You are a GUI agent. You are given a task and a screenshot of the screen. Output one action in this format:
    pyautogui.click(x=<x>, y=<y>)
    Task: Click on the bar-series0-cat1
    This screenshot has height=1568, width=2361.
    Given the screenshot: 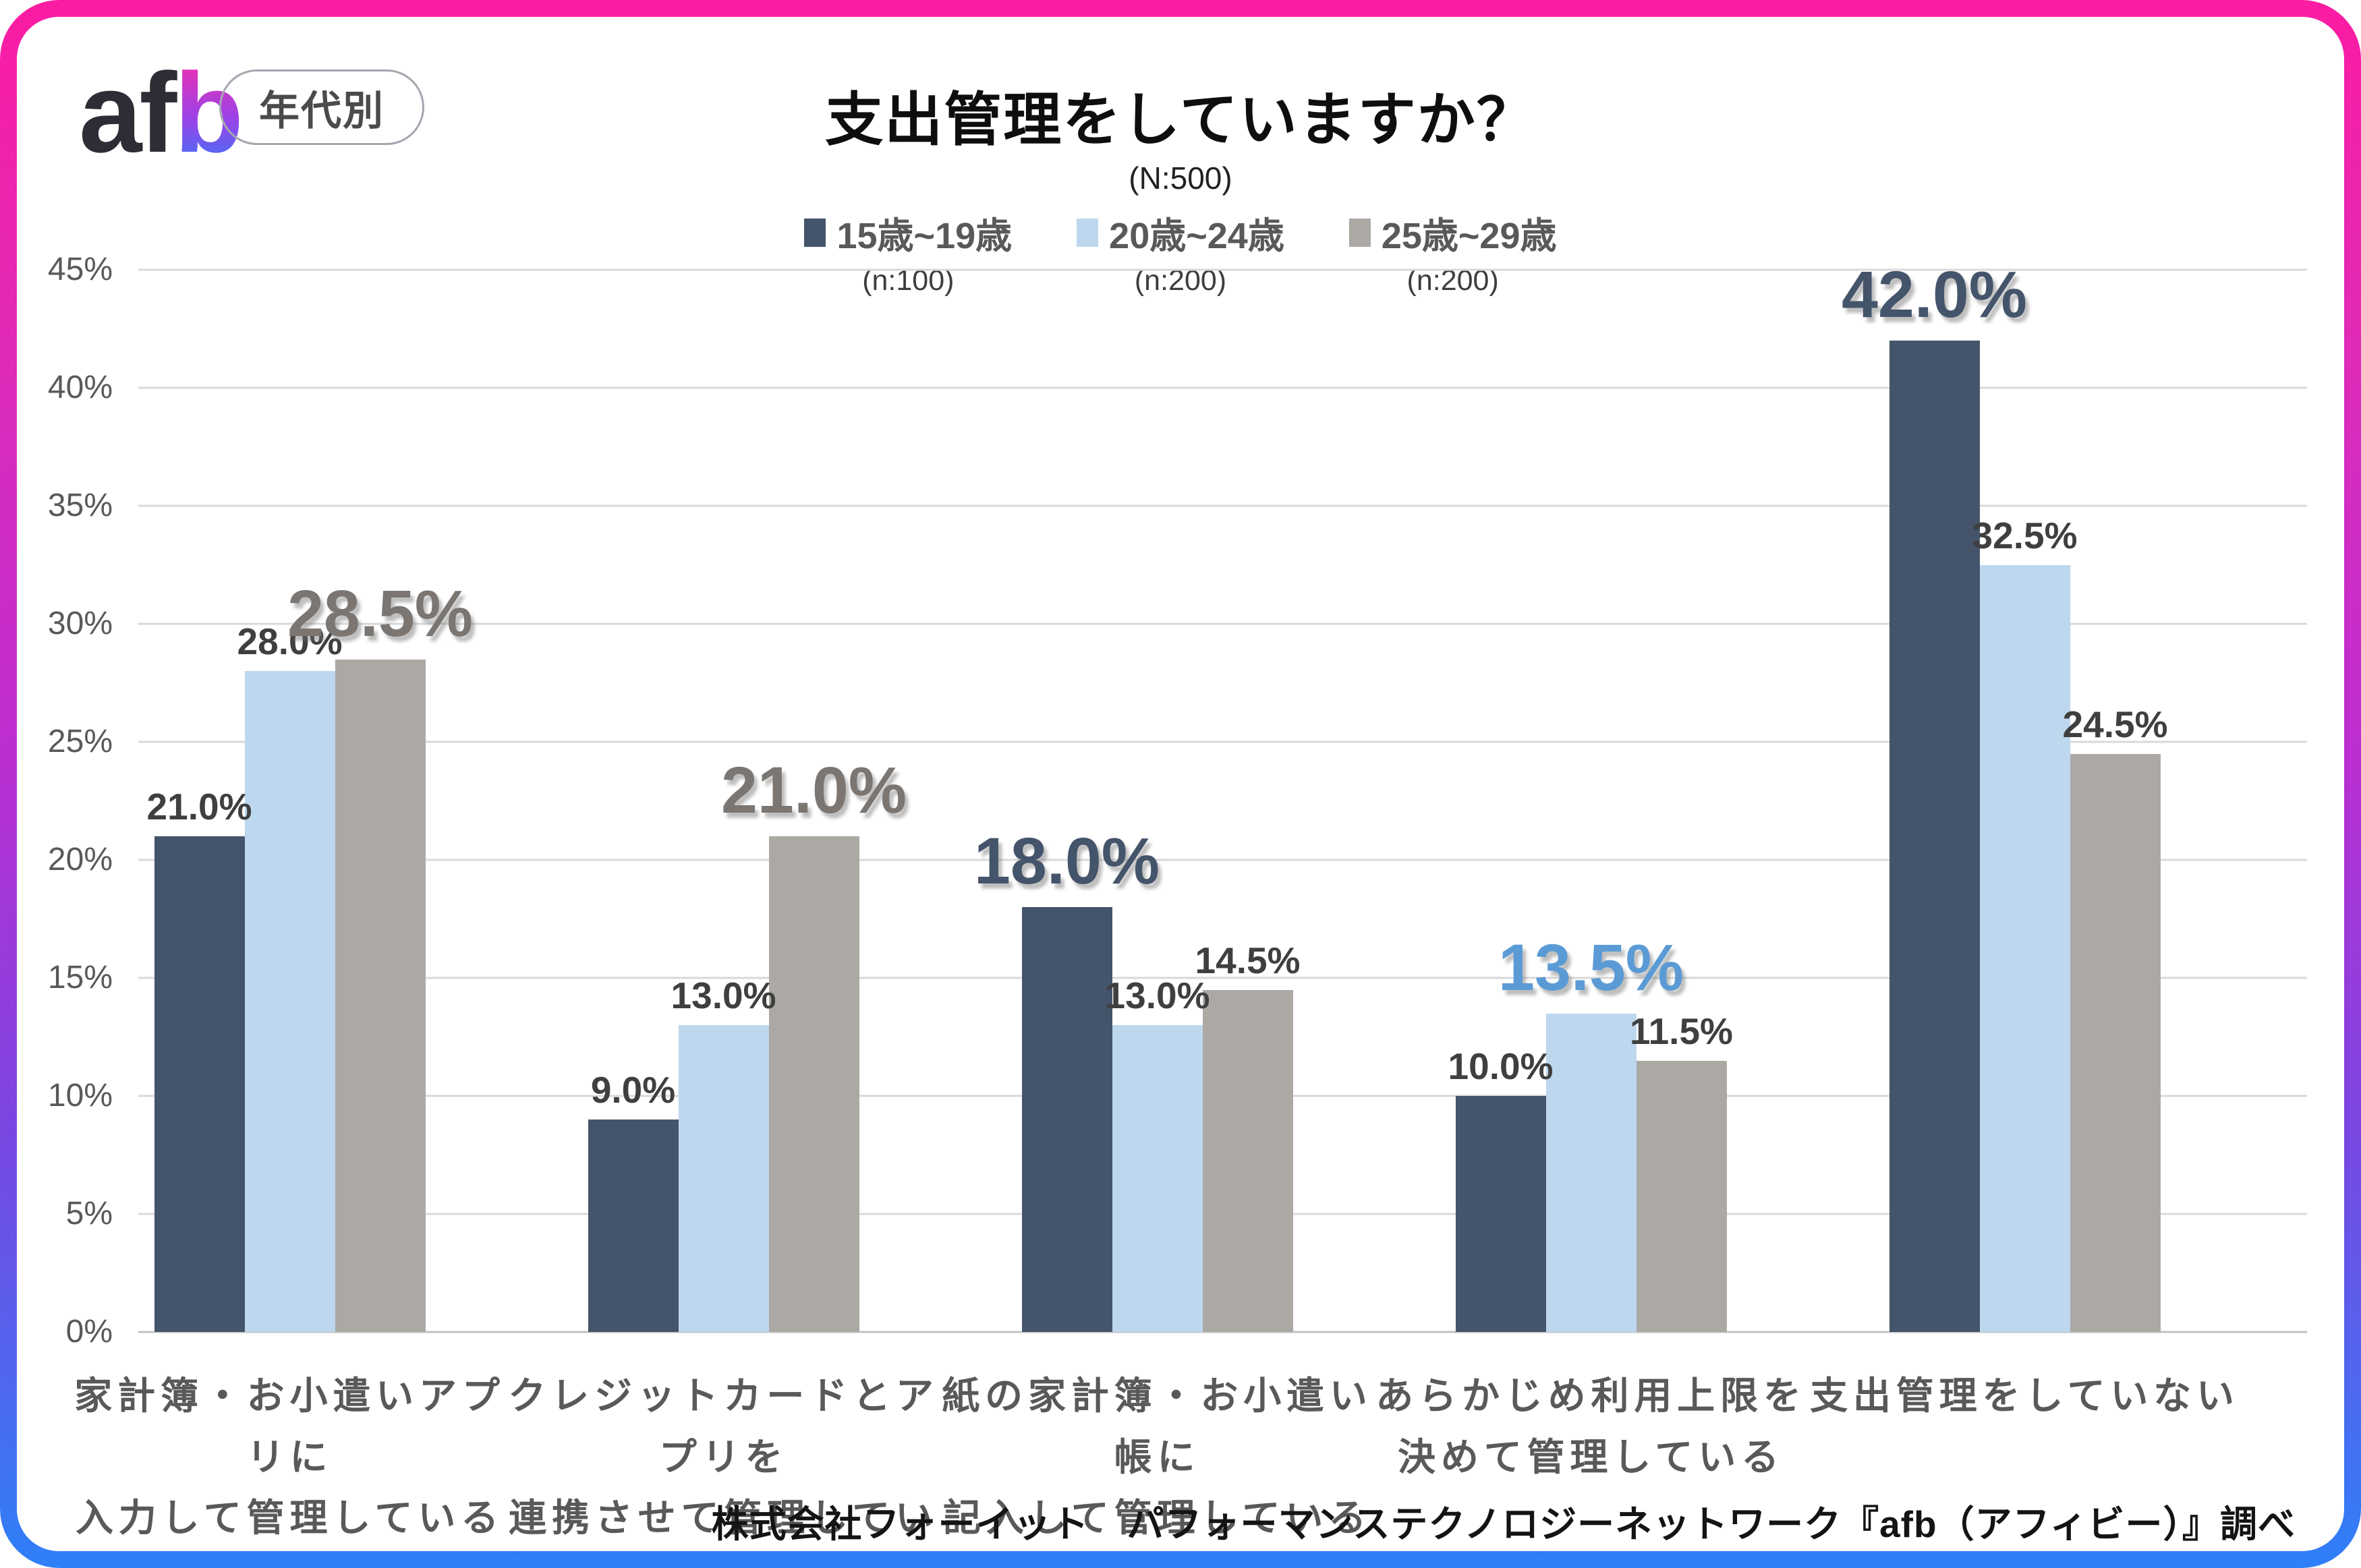 What is the action you would take?
    pyautogui.click(x=633, y=1226)
    